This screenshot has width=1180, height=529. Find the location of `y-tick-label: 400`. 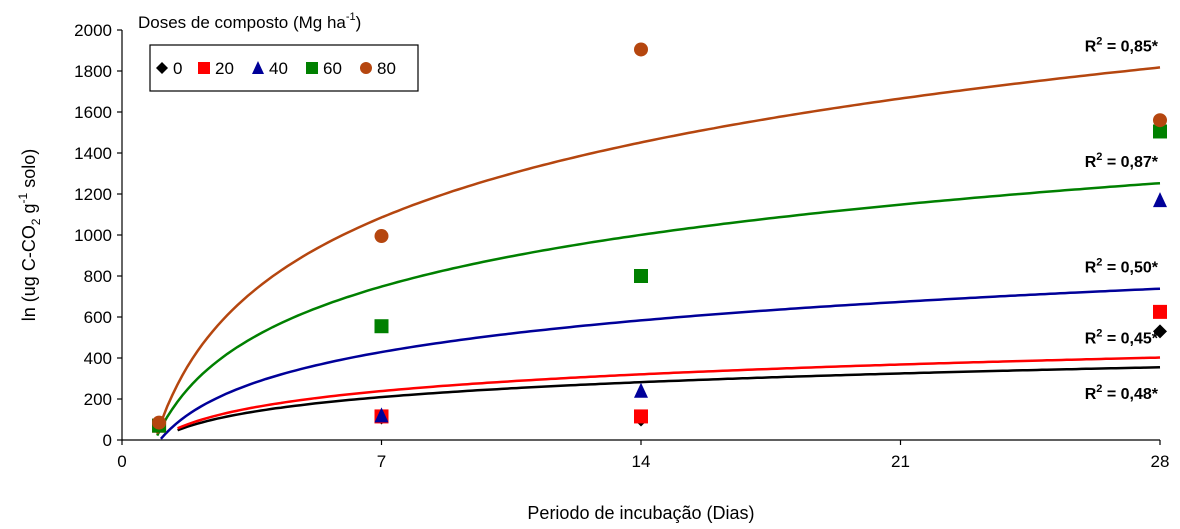

y-tick-label: 400 is located at coordinates (98, 358).